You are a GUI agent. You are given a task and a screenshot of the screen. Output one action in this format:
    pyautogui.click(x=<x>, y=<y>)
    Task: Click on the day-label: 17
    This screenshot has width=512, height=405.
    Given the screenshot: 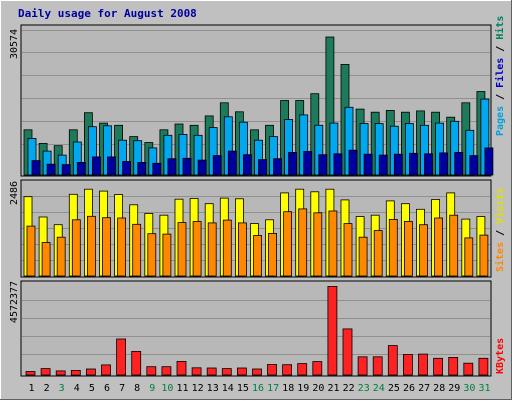 What is the action you would take?
    pyautogui.click(x=273, y=388)
    